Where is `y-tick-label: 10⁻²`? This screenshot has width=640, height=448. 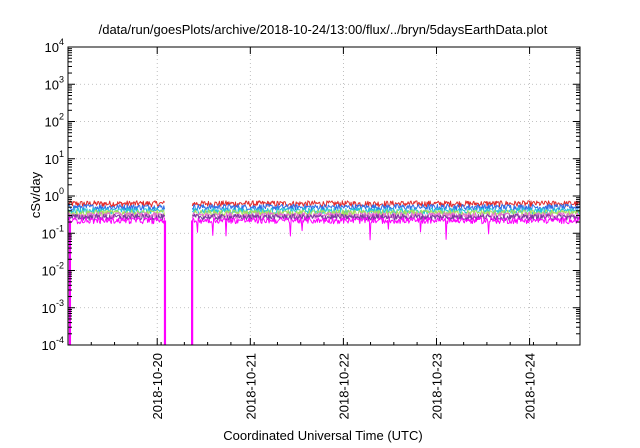 y-tick-label: 10⁻² is located at coordinates (53, 270).